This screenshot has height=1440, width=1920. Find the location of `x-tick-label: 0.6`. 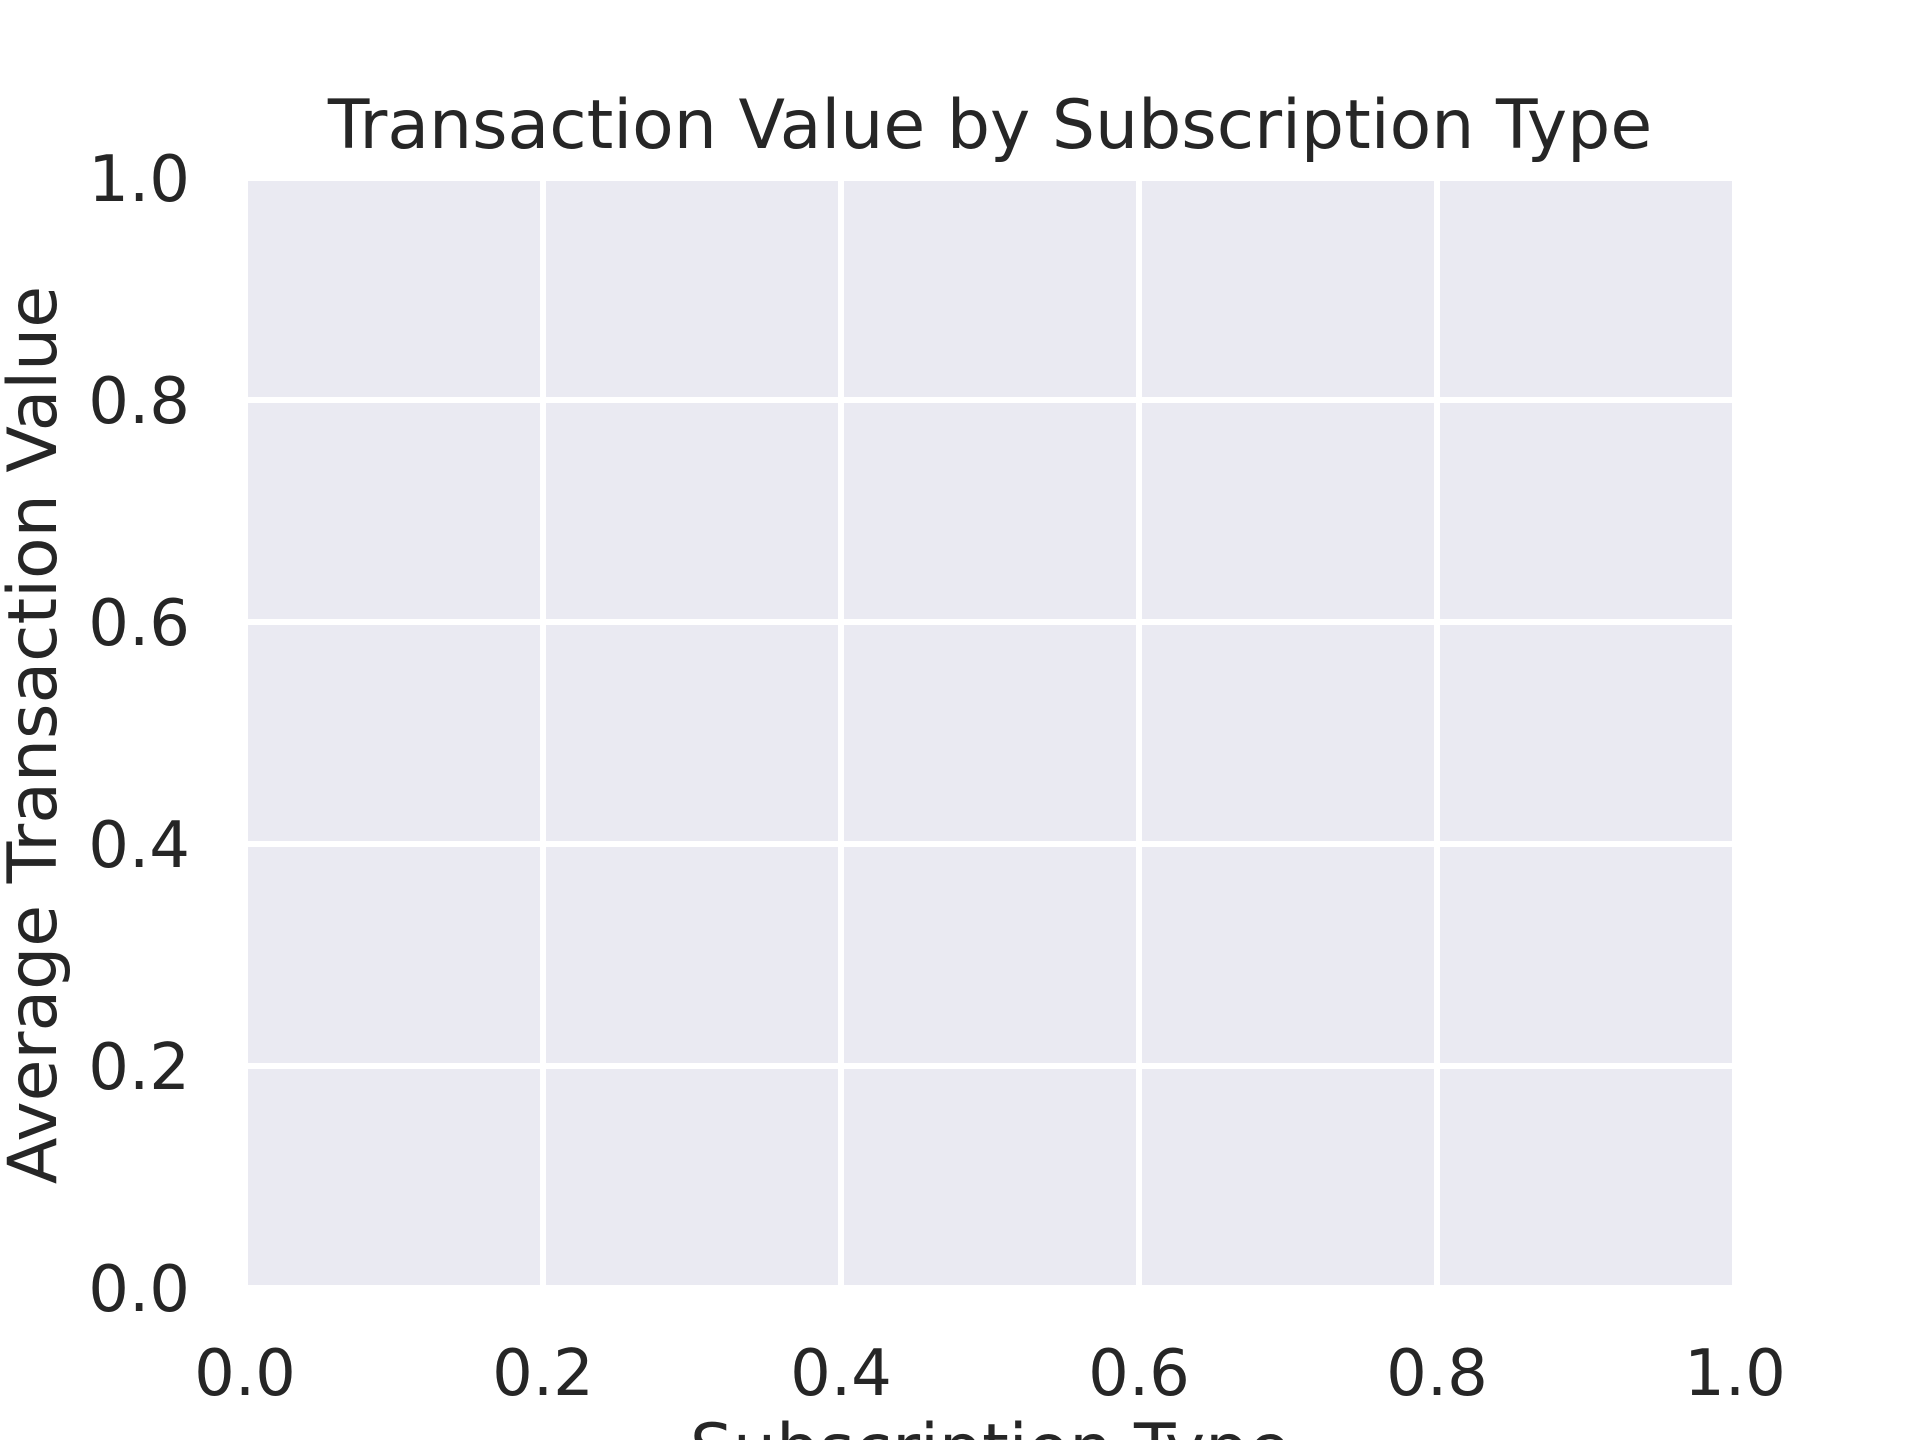

x-tick-label: 0.6 is located at coordinates (1139, 1374).